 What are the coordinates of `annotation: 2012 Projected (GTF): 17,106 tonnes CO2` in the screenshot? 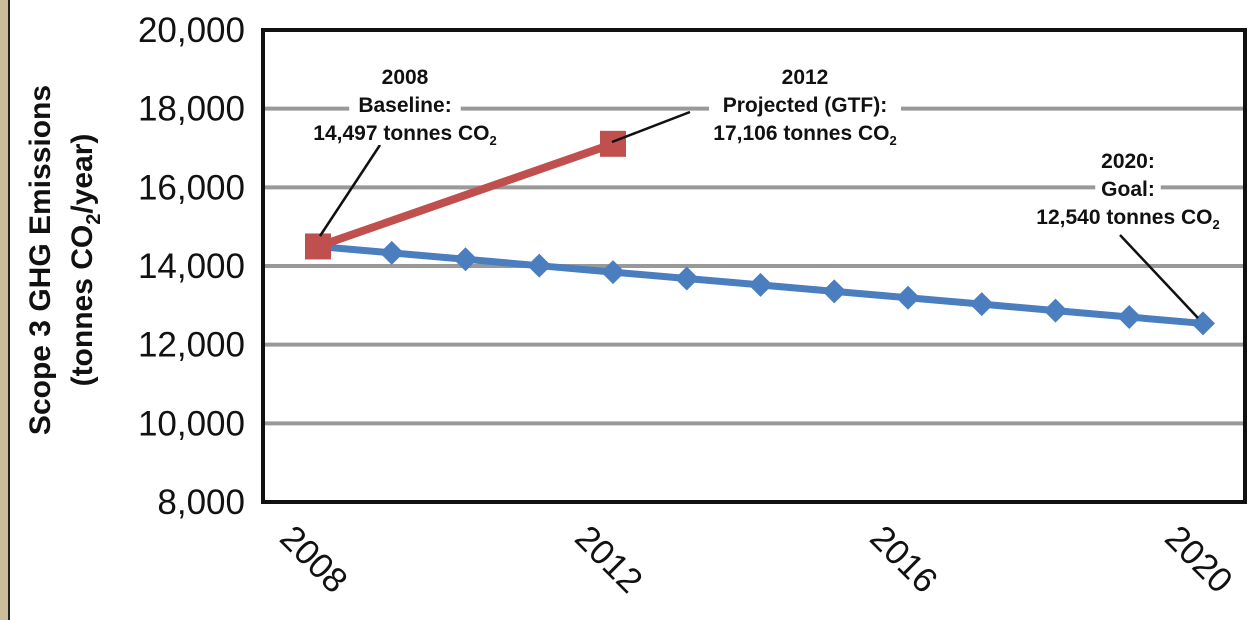 It's located at (759, 106).